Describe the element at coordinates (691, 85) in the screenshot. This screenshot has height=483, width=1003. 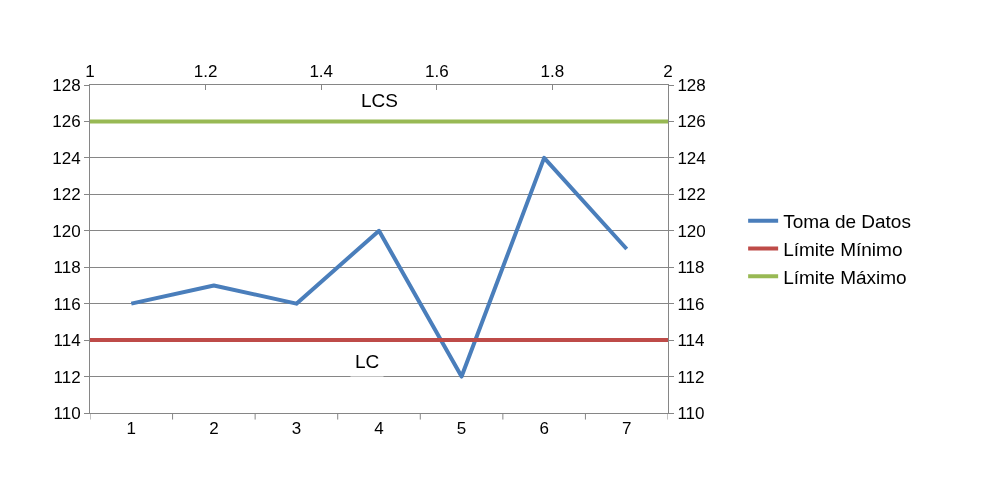
I see `y2-tick-label: 128` at that location.